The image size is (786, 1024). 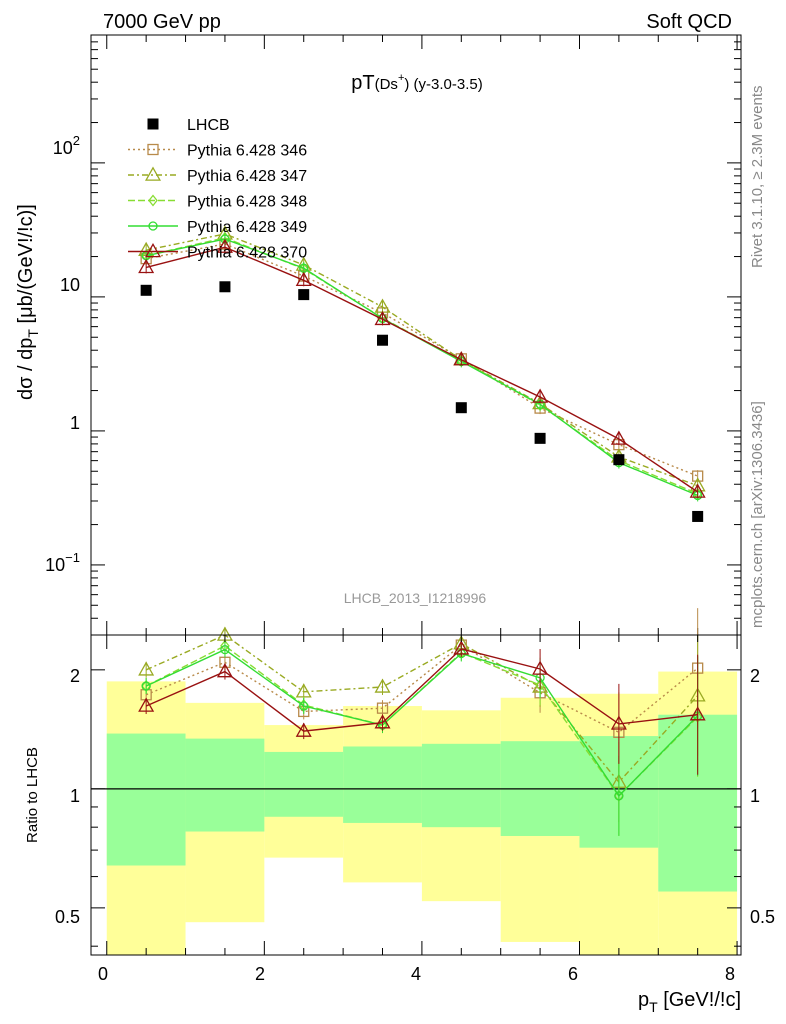 I want to click on ytick-100-base: 10, so click(x=63, y=148).